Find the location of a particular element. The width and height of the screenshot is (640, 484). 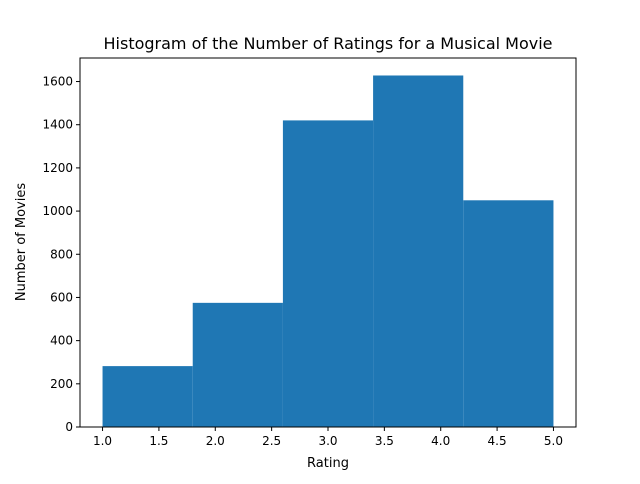

x-tick-label: 2.0 is located at coordinates (215, 441).